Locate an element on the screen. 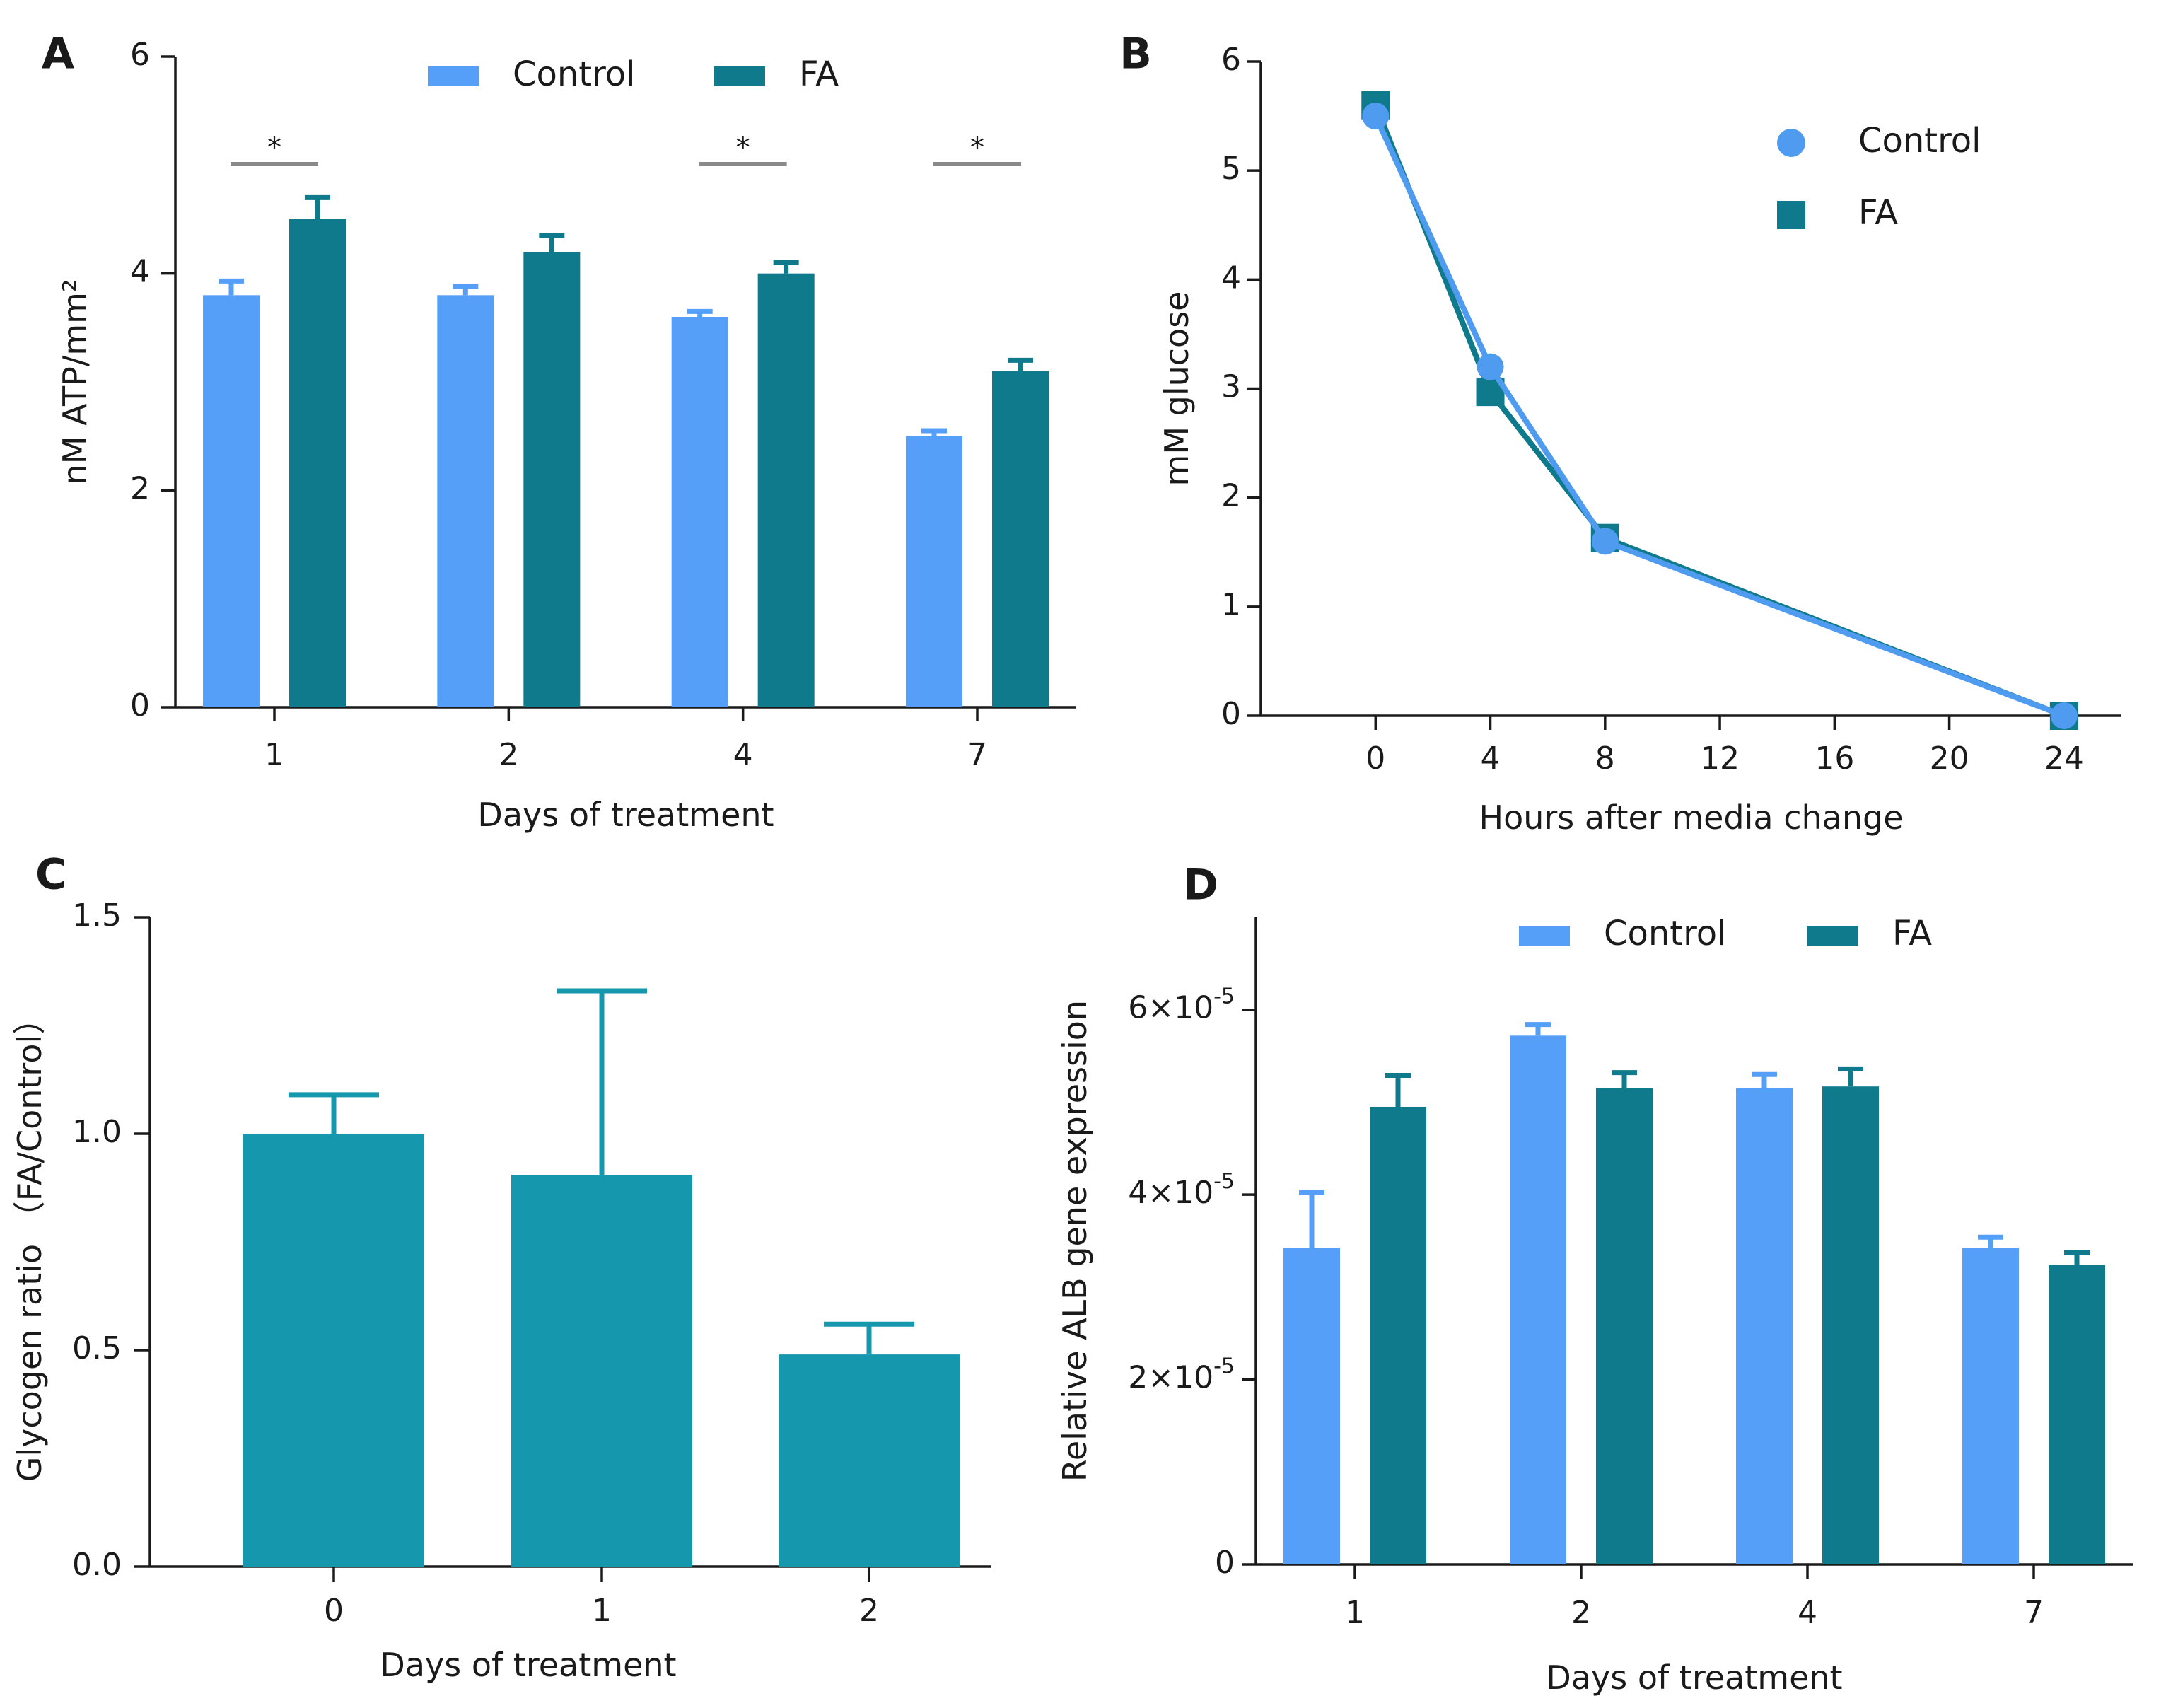  series-line-fa is located at coordinates (1720, 411).